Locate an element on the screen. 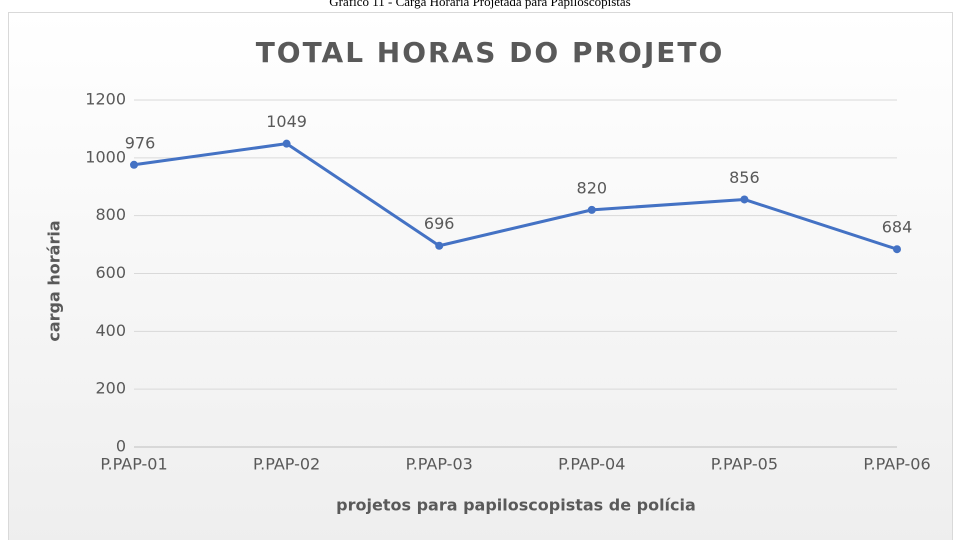 The height and width of the screenshot is (544, 961). x-tick-label: P.PAP-05 is located at coordinates (744, 464).